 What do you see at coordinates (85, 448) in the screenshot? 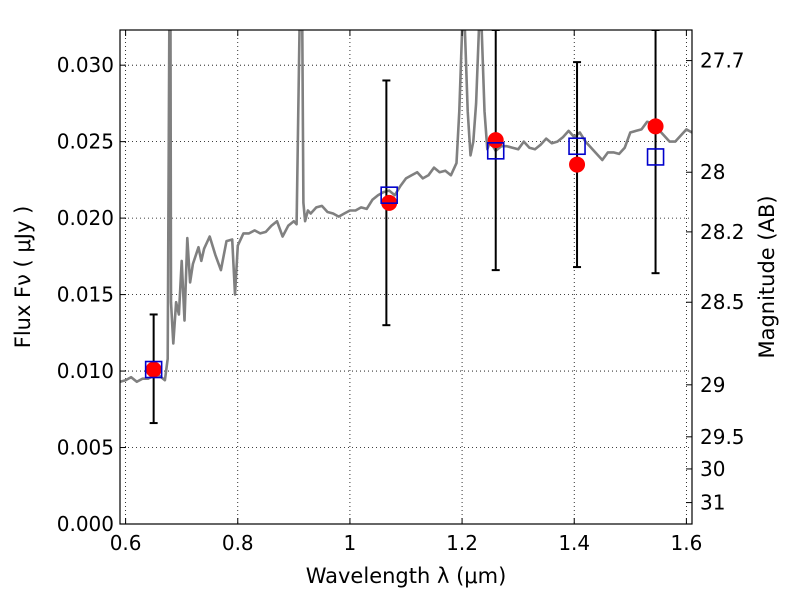
I see `y-tick-label: 0.005` at bounding box center [85, 448].